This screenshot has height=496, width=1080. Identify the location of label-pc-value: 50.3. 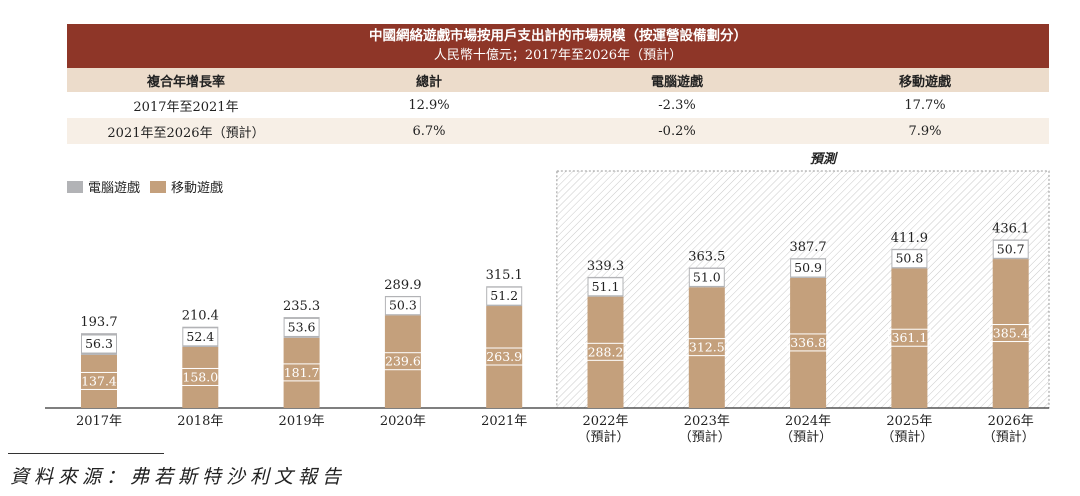
(403, 305).